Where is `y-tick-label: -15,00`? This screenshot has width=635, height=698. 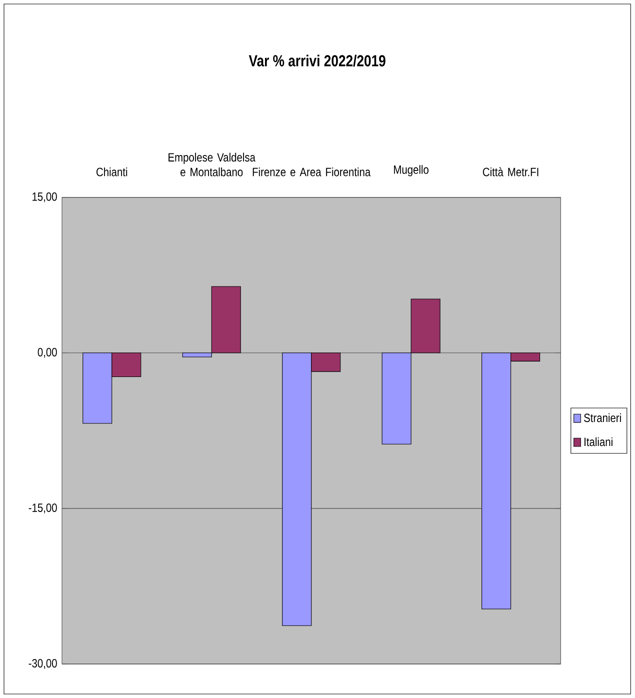 y-tick-label: -15,00 is located at coordinates (43, 508).